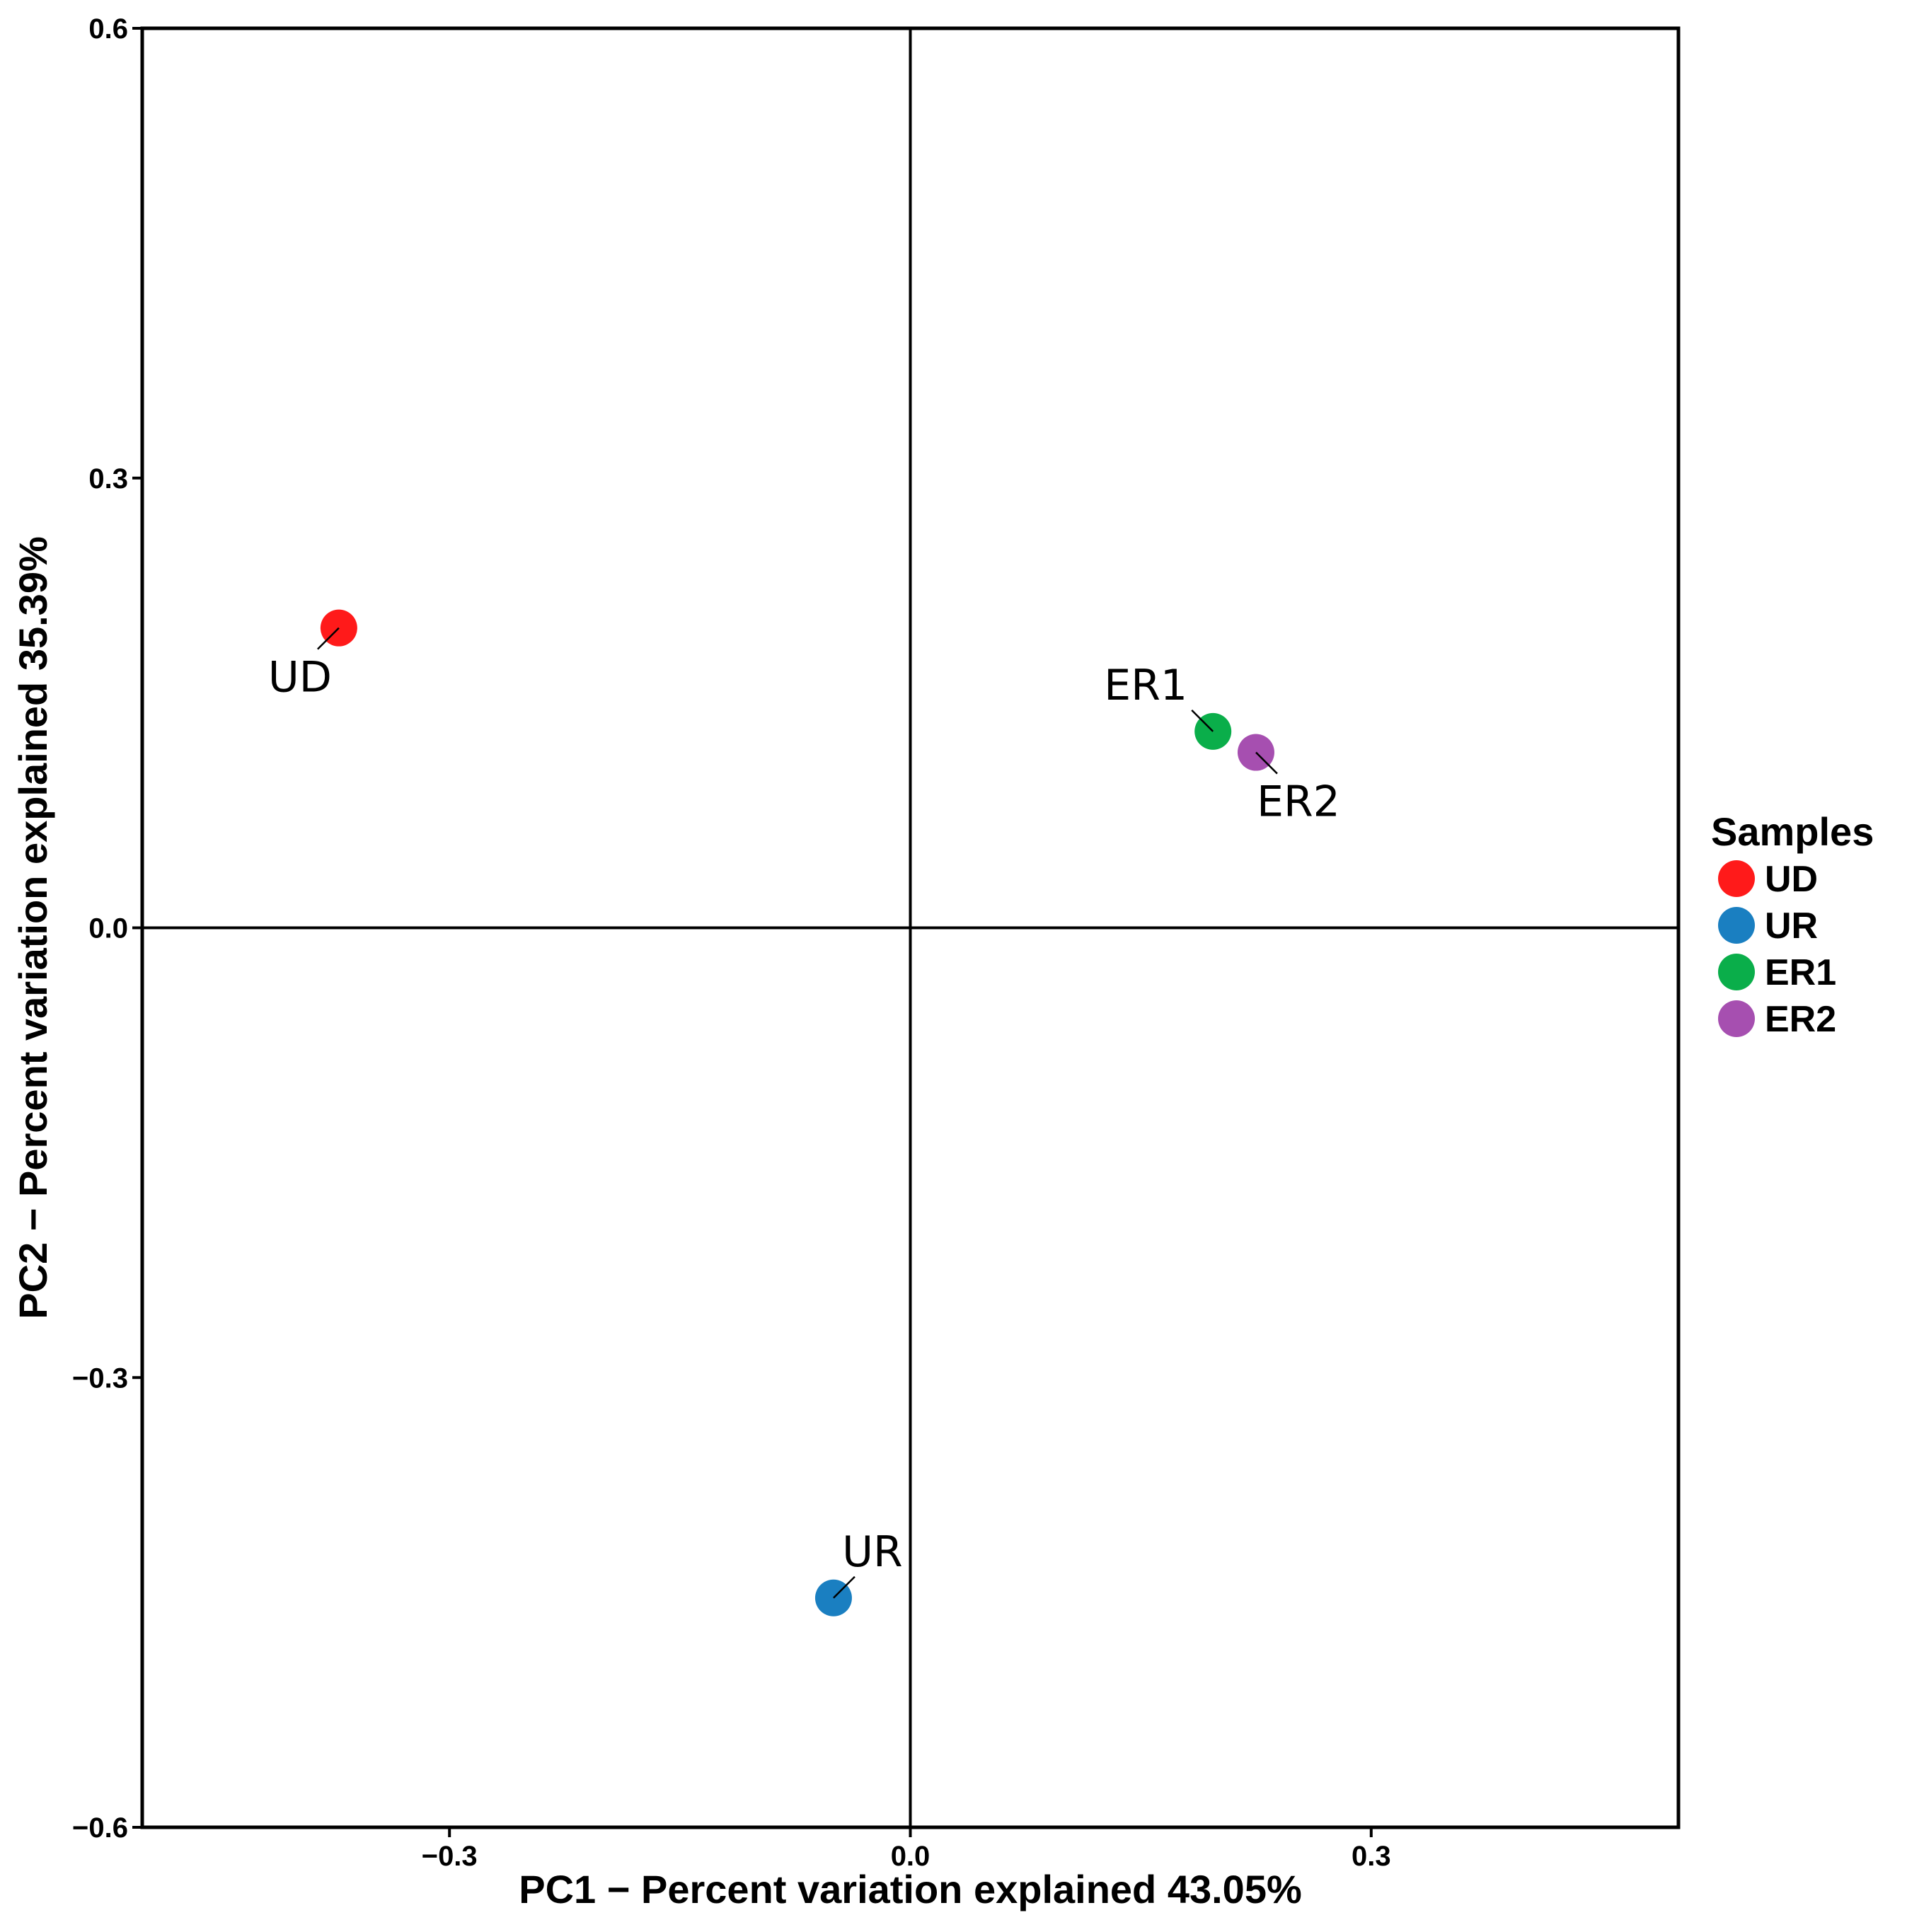 This screenshot has height=1932, width=1907. Describe the element at coordinates (108, 928) in the screenshot. I see `y-tick-label: 0.0` at that location.